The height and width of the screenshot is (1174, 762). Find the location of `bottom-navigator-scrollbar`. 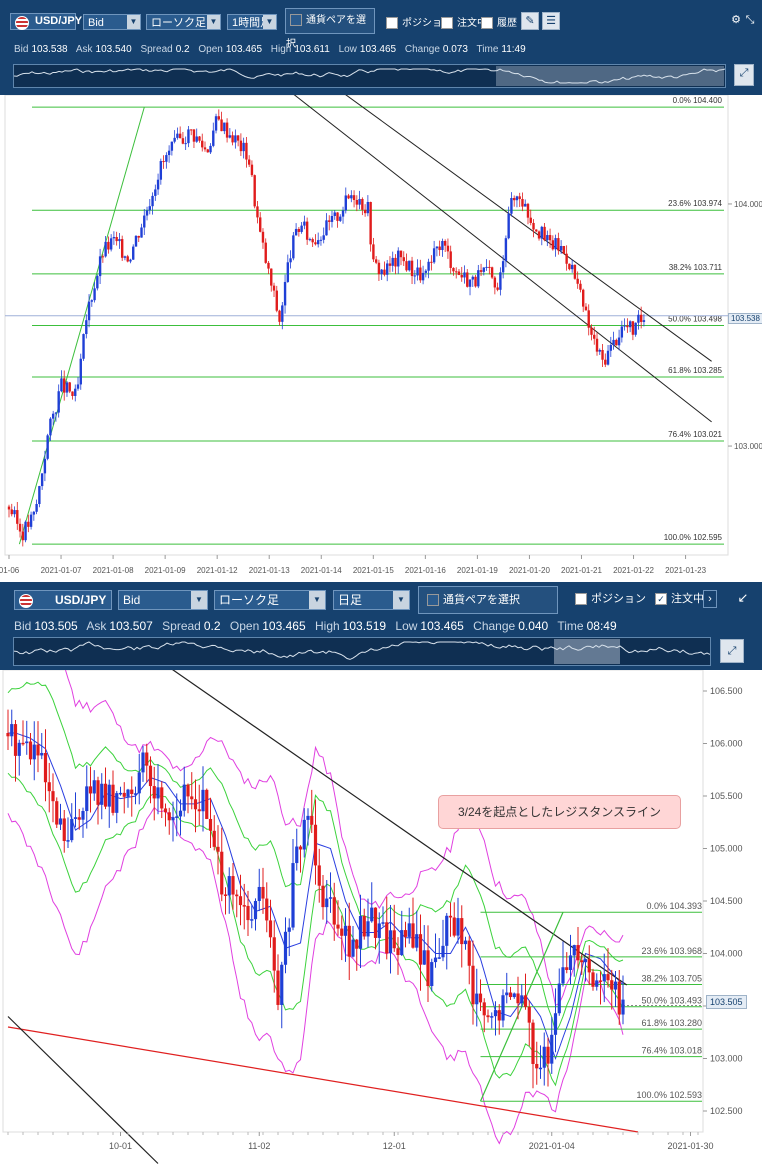

bottom-navigator-scrollbar is located at coordinates (362, 651).